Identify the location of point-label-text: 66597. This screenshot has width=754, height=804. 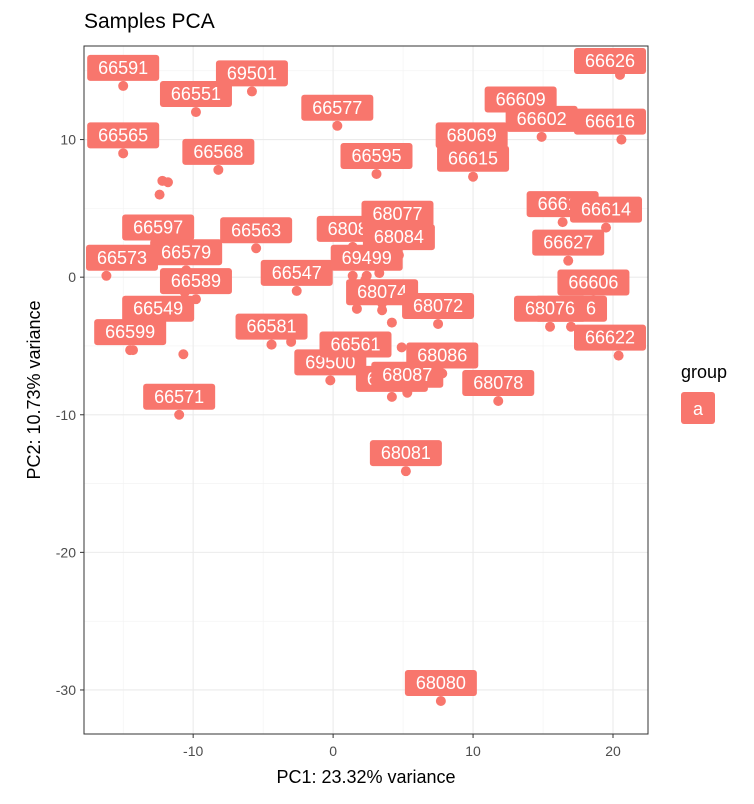
(158, 228).